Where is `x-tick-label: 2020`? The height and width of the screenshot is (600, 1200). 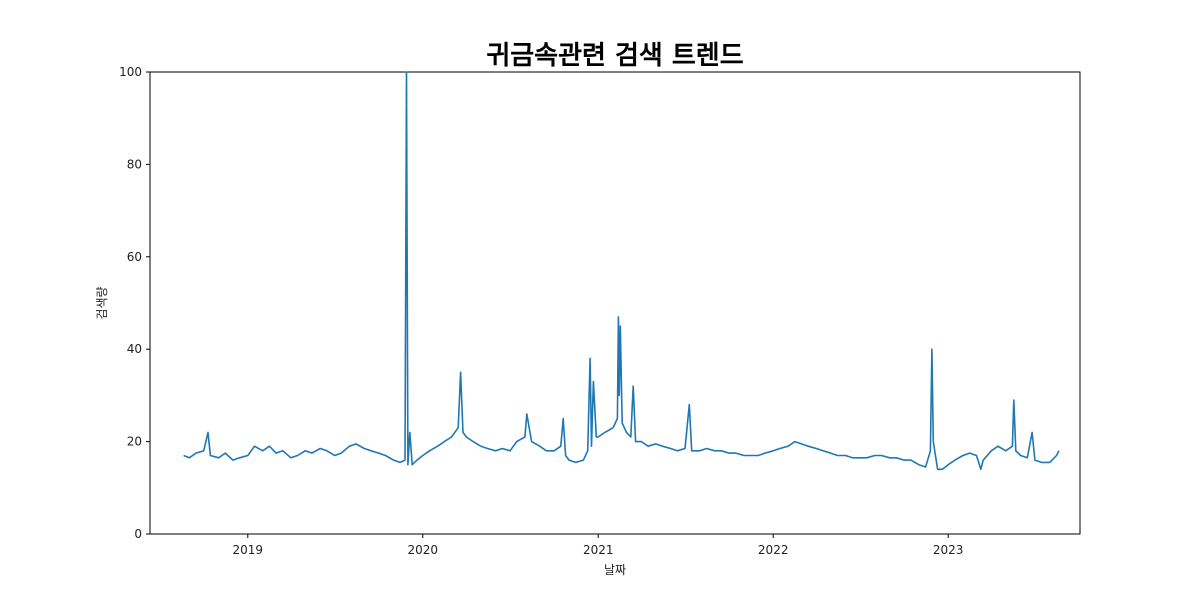
x-tick-label: 2020 is located at coordinates (422, 550).